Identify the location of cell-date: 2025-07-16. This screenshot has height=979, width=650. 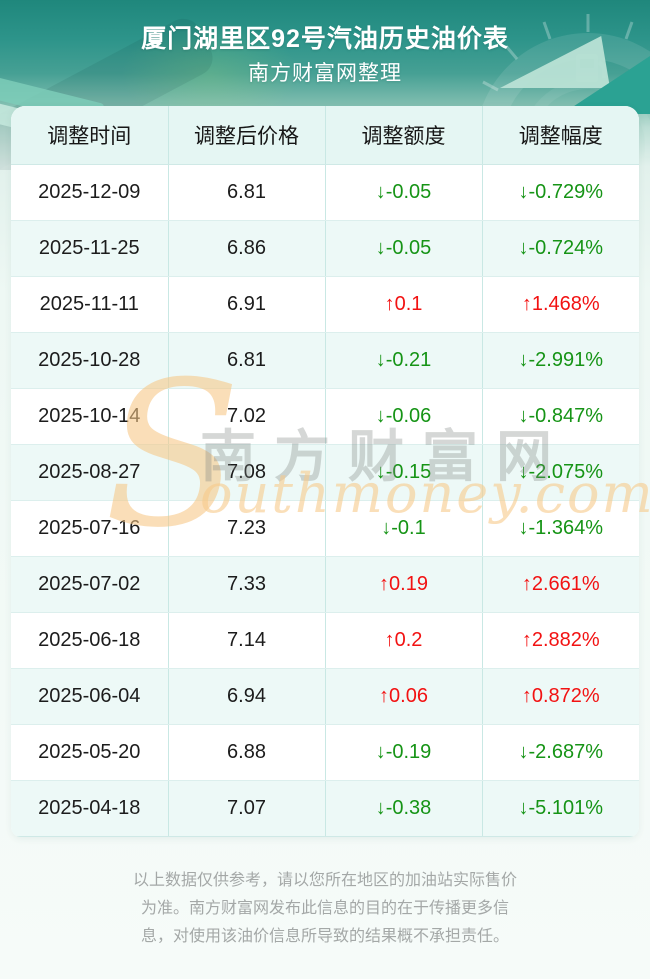
(90, 528).